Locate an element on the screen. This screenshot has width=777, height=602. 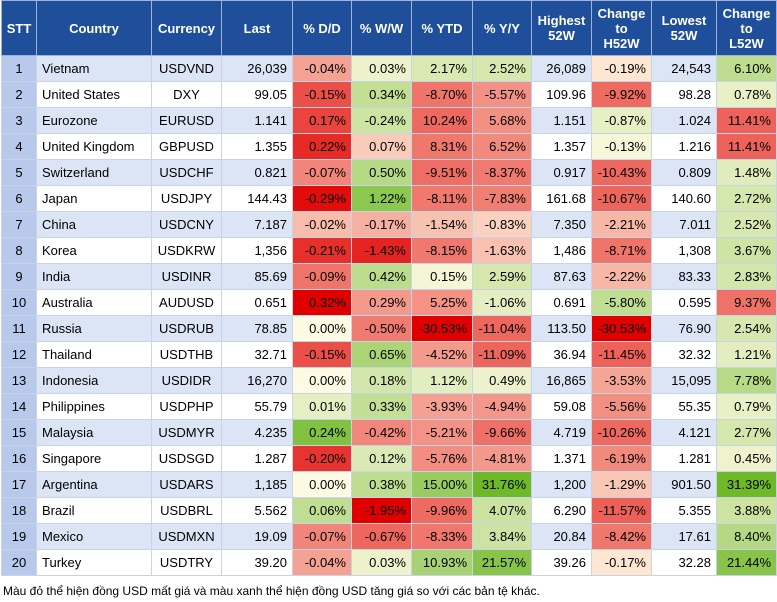
row-number: 1 is located at coordinates (19, 68).